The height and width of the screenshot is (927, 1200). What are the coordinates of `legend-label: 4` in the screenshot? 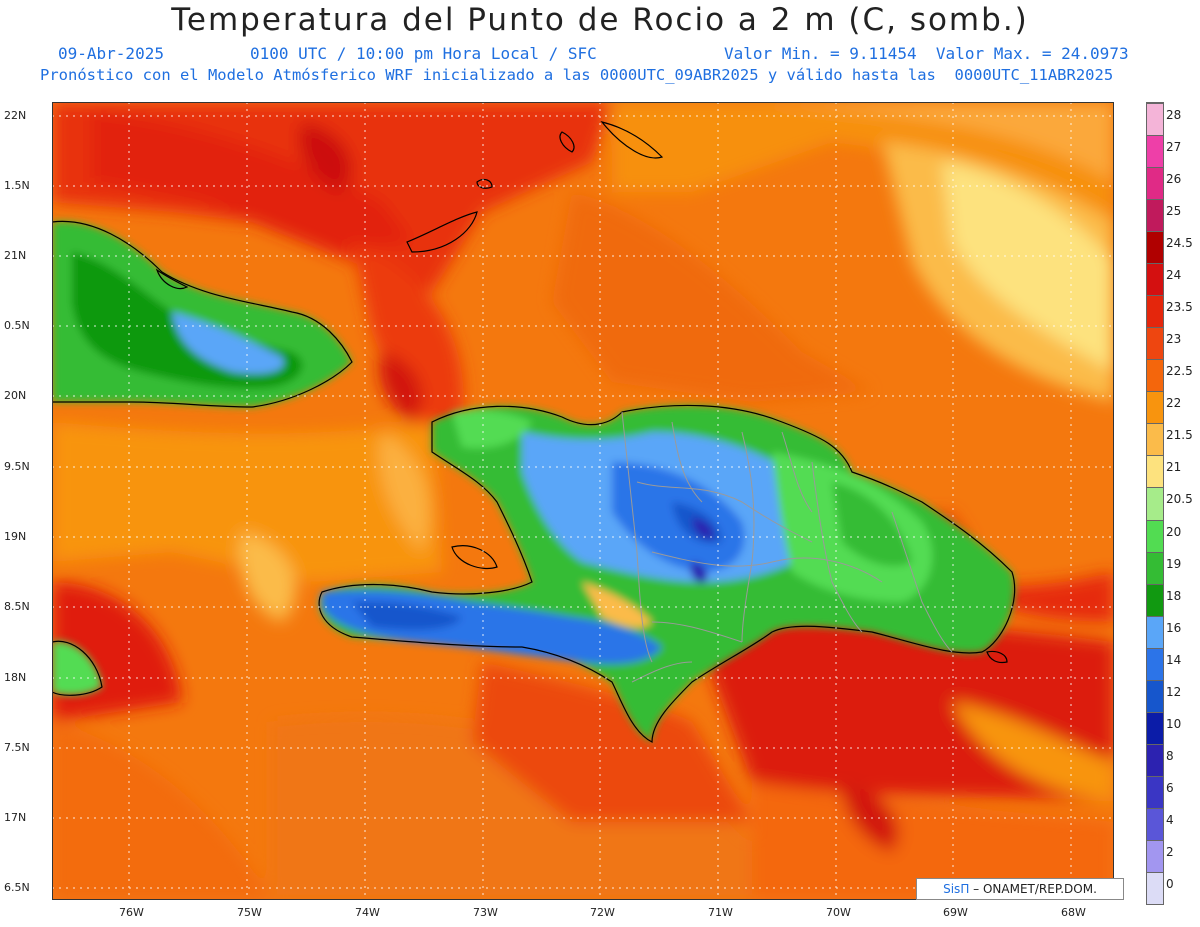 It's located at (1170, 819).